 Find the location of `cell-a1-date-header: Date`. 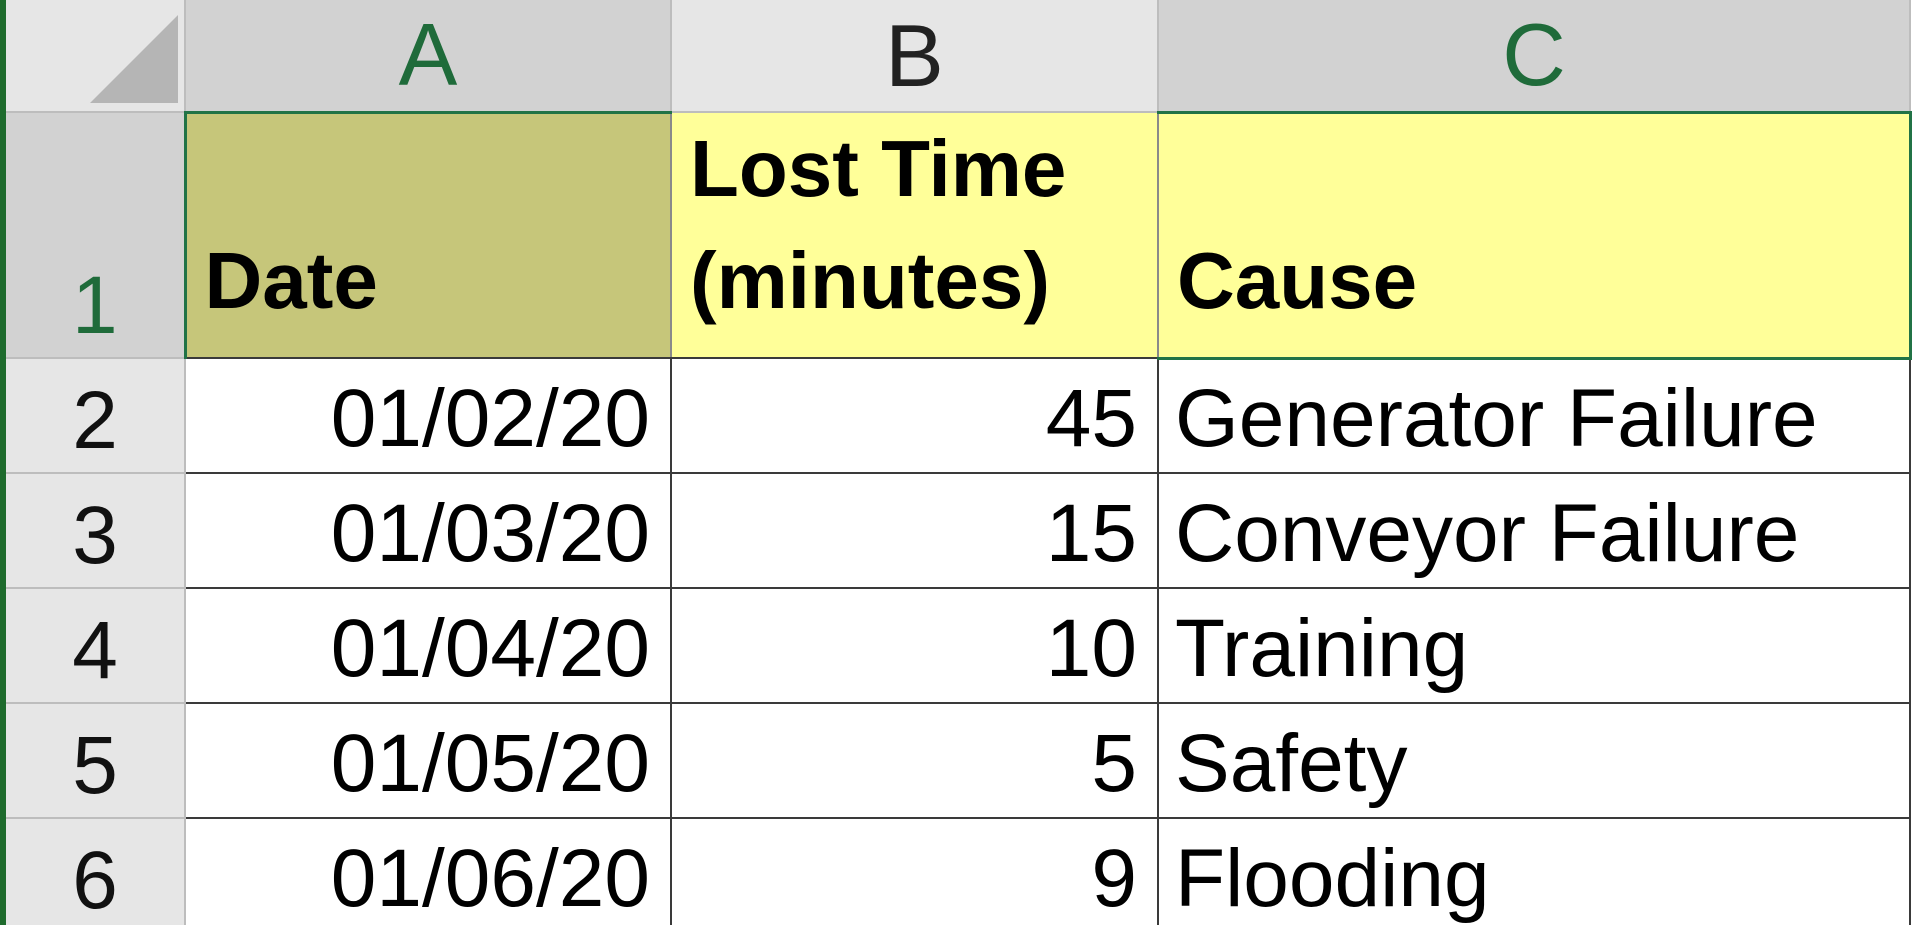

cell-a1-date-header: Date is located at coordinates (427, 234).